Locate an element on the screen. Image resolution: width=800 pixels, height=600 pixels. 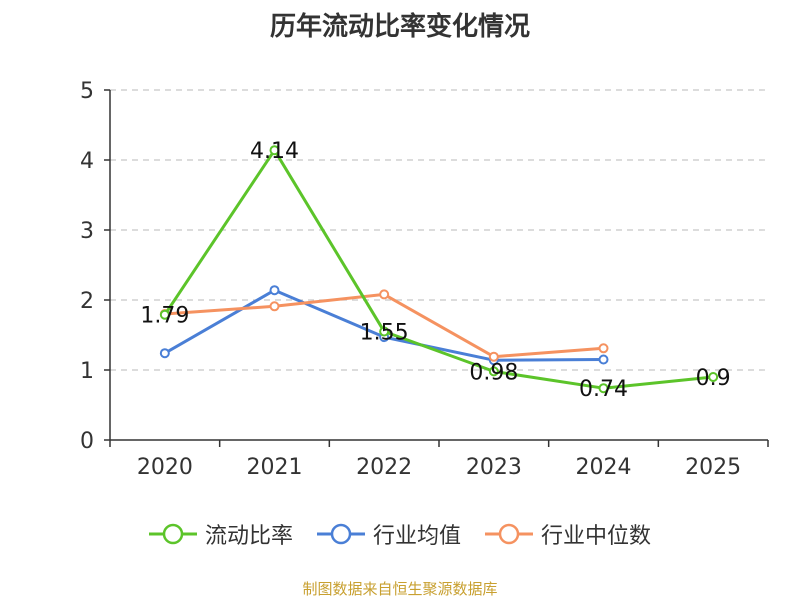
data-point-industry-median-2022 is located at coordinates (384, 294).